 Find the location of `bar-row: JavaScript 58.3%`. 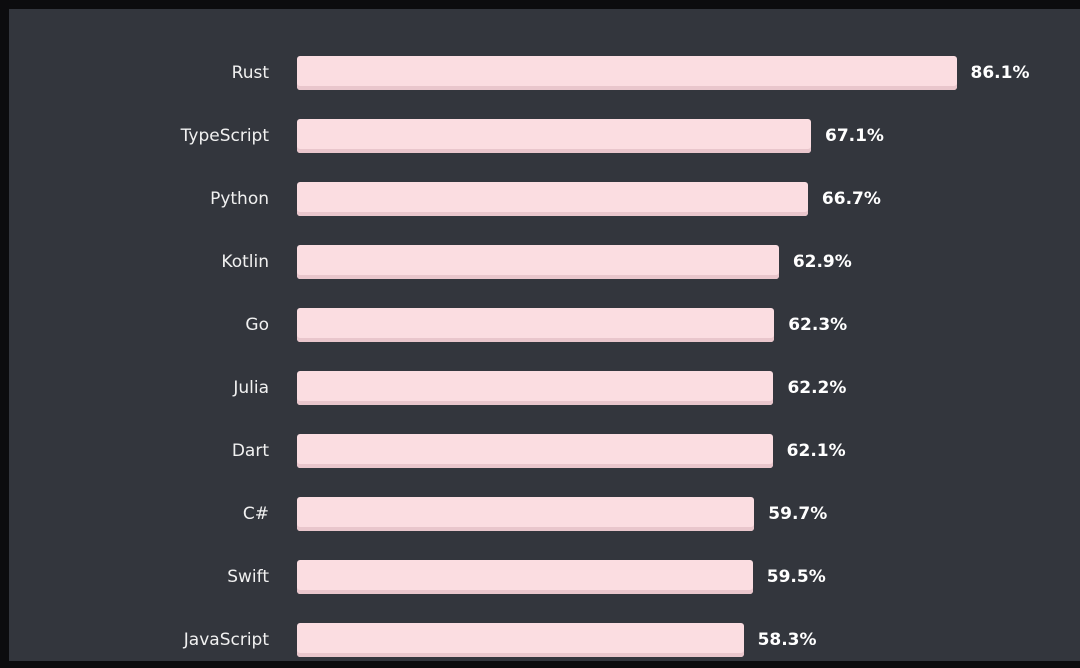

bar-row: JavaScript 58.3% is located at coordinates (544, 634).